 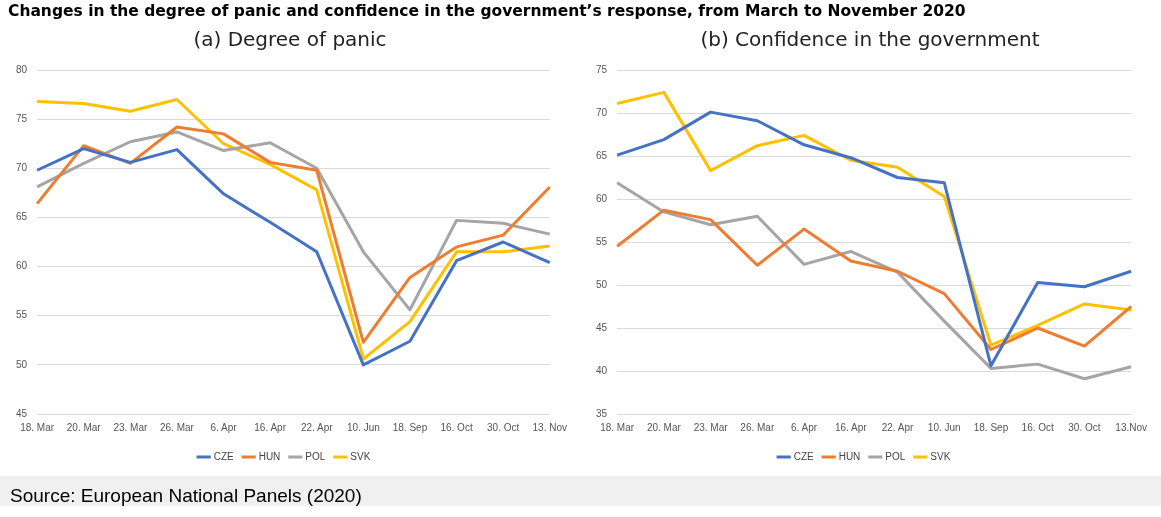 What do you see at coordinates (186, 496) in the screenshot?
I see `source-note: Source: European National Panels (2020)` at bounding box center [186, 496].